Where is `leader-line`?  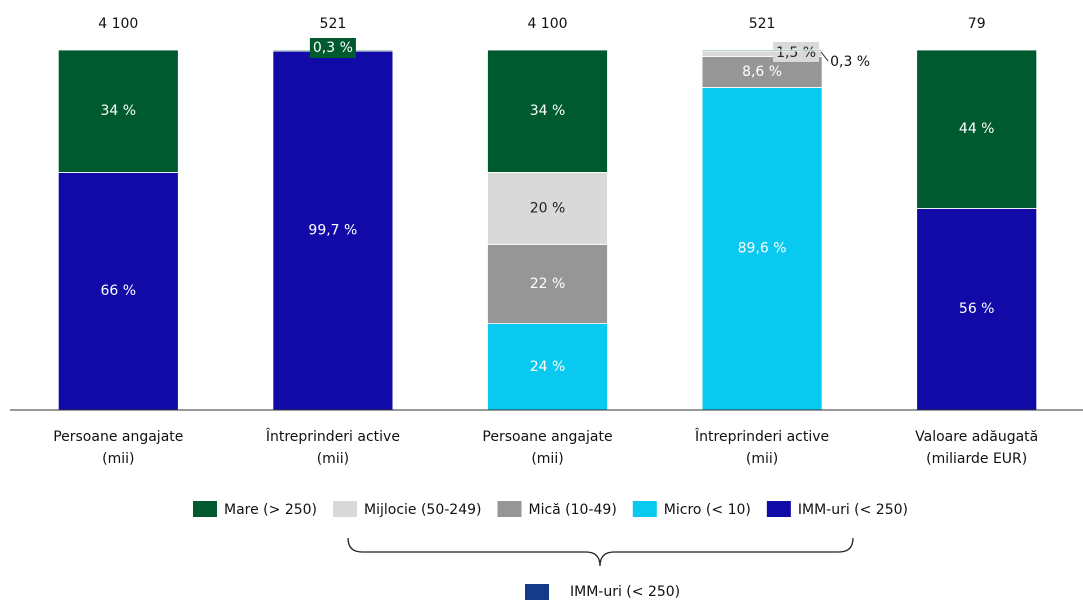
leader-line is located at coordinates (824, 56).